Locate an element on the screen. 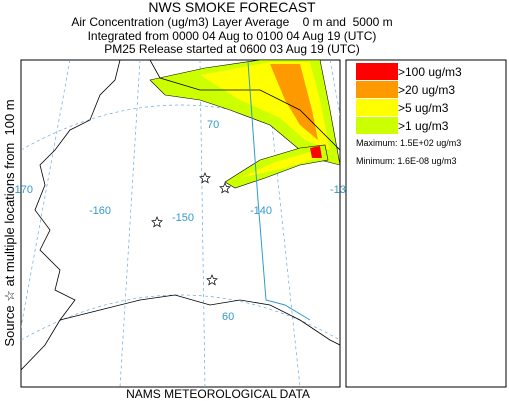 This screenshot has height=401, width=509. legend-maximum: Maximum: 1.5E+02 ug/m3 is located at coordinates (408, 143).